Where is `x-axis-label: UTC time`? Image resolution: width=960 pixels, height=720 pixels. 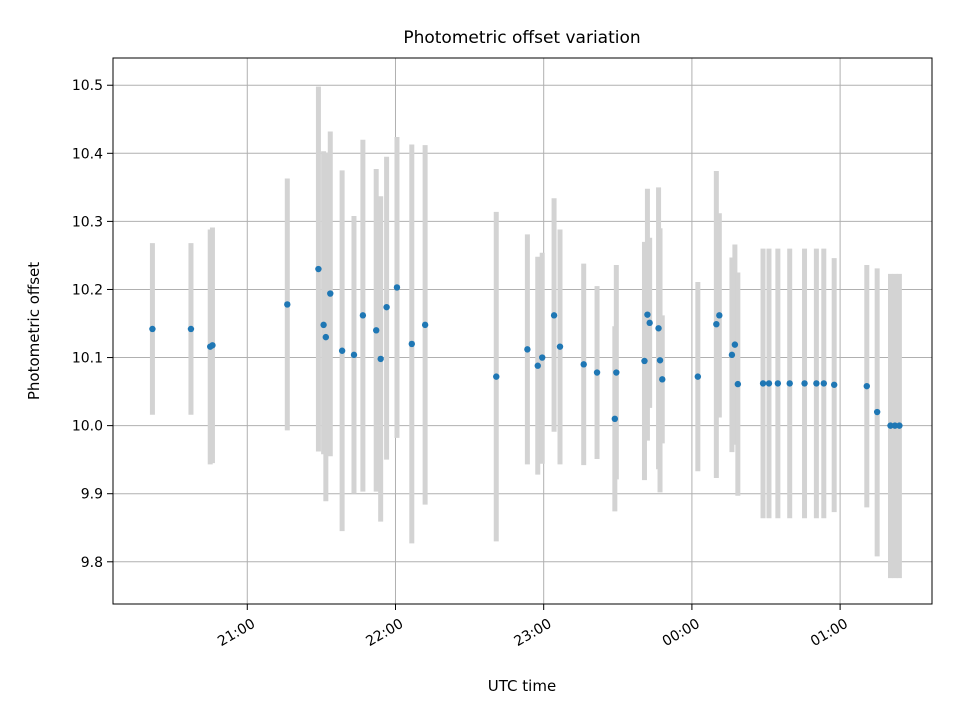
x-axis-label: UTC time is located at coordinates (522, 686).